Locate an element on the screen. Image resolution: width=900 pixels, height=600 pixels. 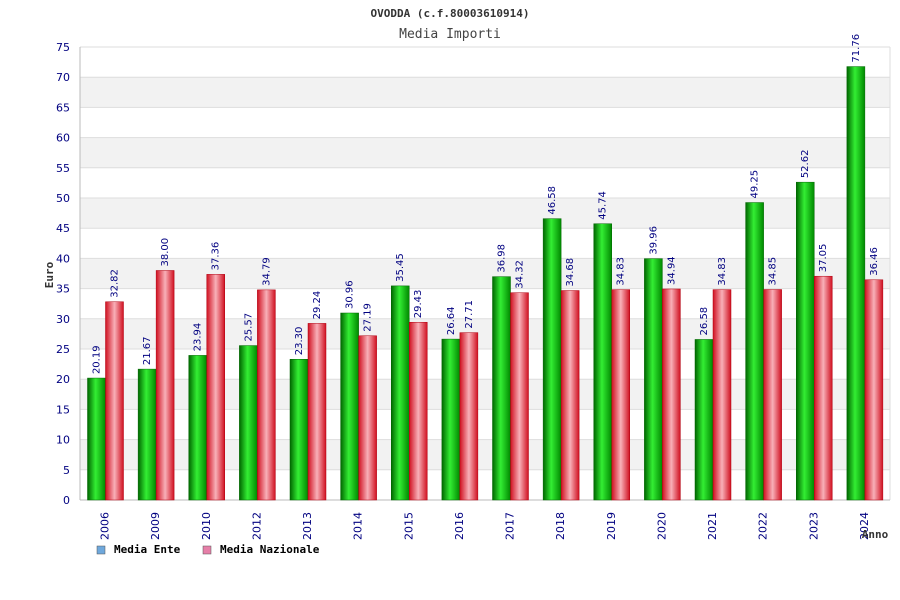
y-tick-label: 75 is located at coordinates (63, 47).